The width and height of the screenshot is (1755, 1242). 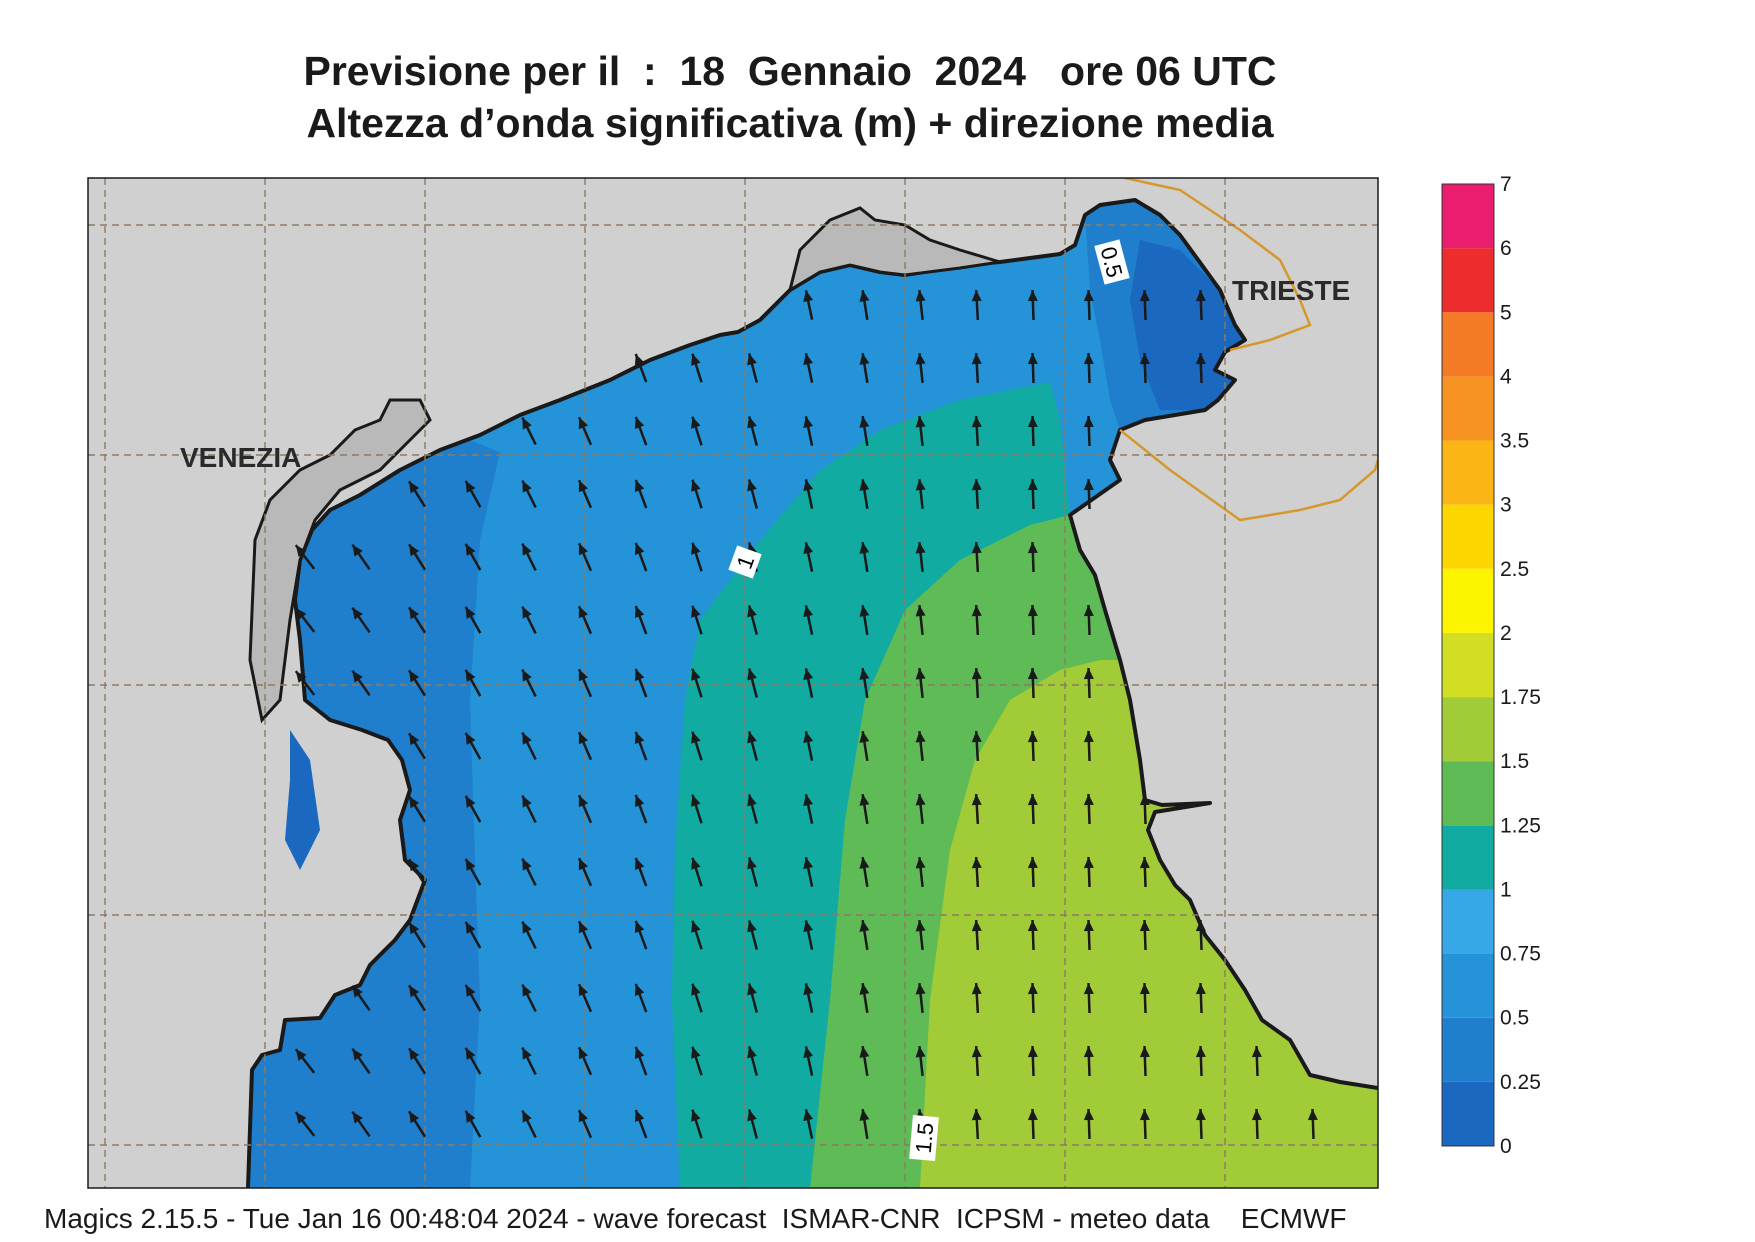 I want to click on colorbar-level-label: 0, so click(x=1506, y=1146).